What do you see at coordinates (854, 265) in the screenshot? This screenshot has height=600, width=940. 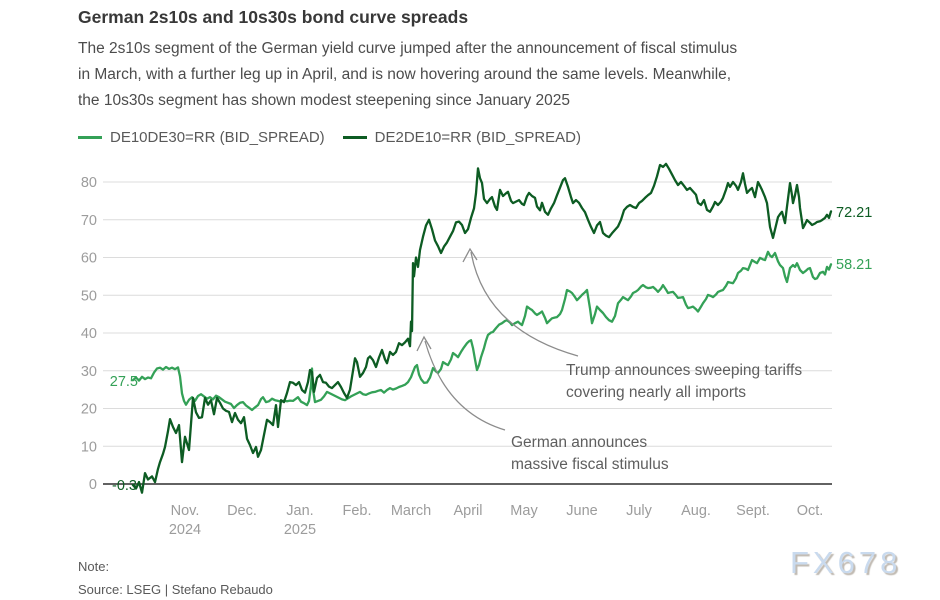 I see `end-value-label-de10de30: 58.21` at bounding box center [854, 265].